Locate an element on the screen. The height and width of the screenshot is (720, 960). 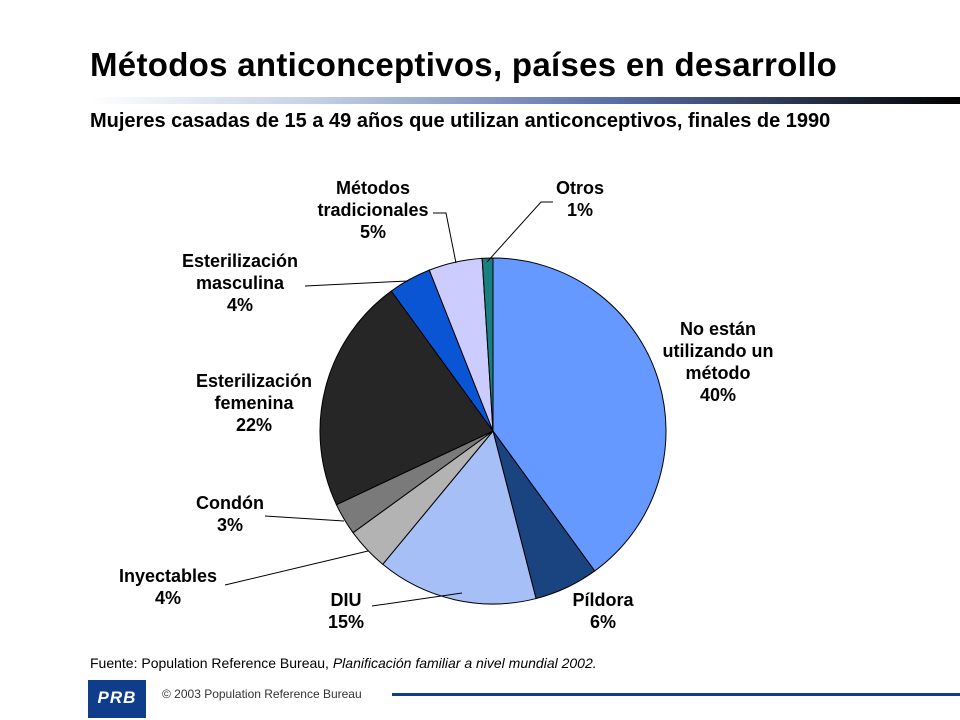
slice-name-line: Otros is located at coordinates (580, 188).